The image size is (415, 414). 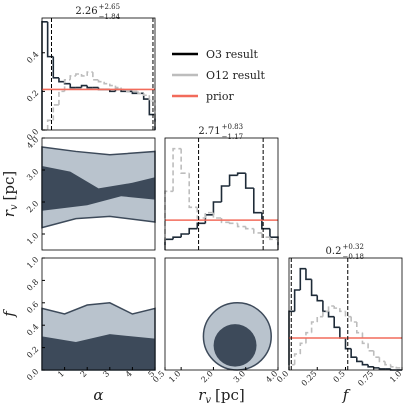 What do you see at coordinates (129, 374) in the screenshot?
I see `x-tick-label: 4` at bounding box center [129, 374].